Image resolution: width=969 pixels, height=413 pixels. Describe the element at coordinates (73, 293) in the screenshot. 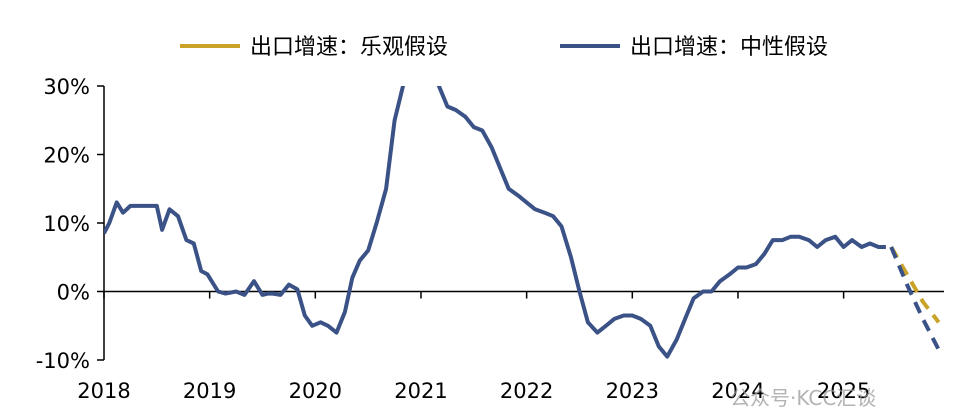

I see `y-tick-label: 0%` at that location.